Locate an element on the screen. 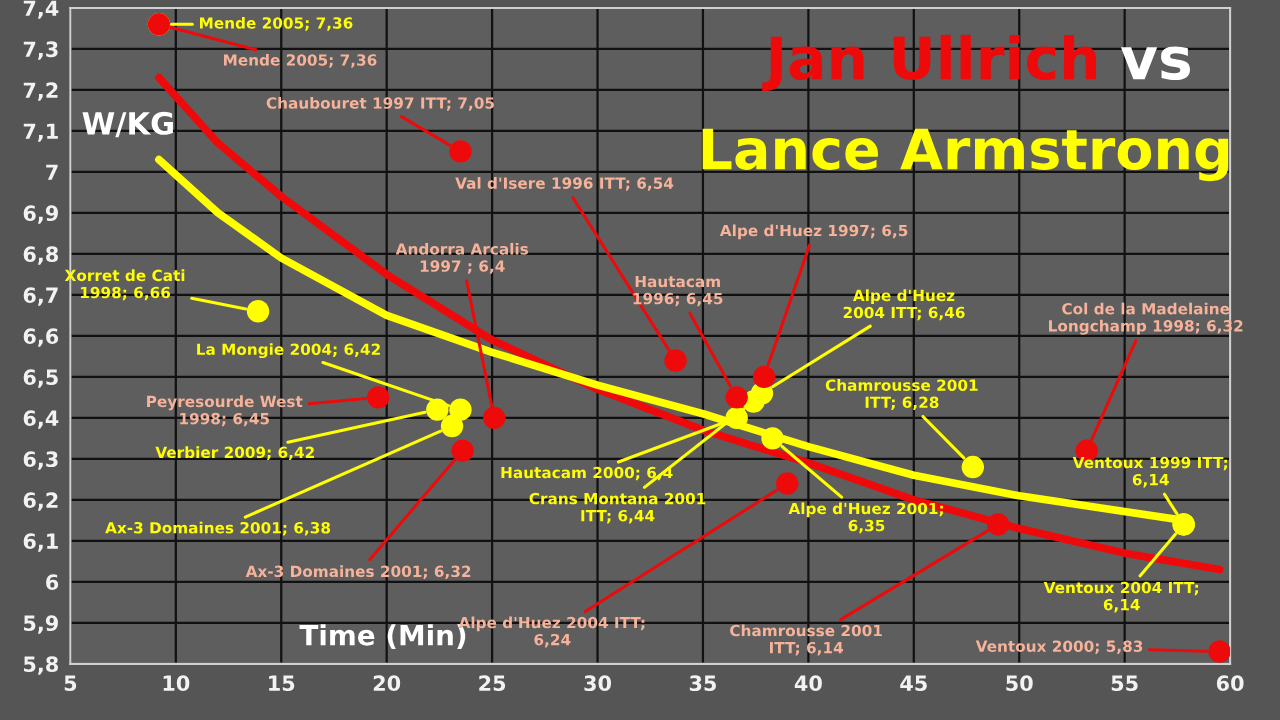  y-tick-label: 6,8 is located at coordinates (40, 255).